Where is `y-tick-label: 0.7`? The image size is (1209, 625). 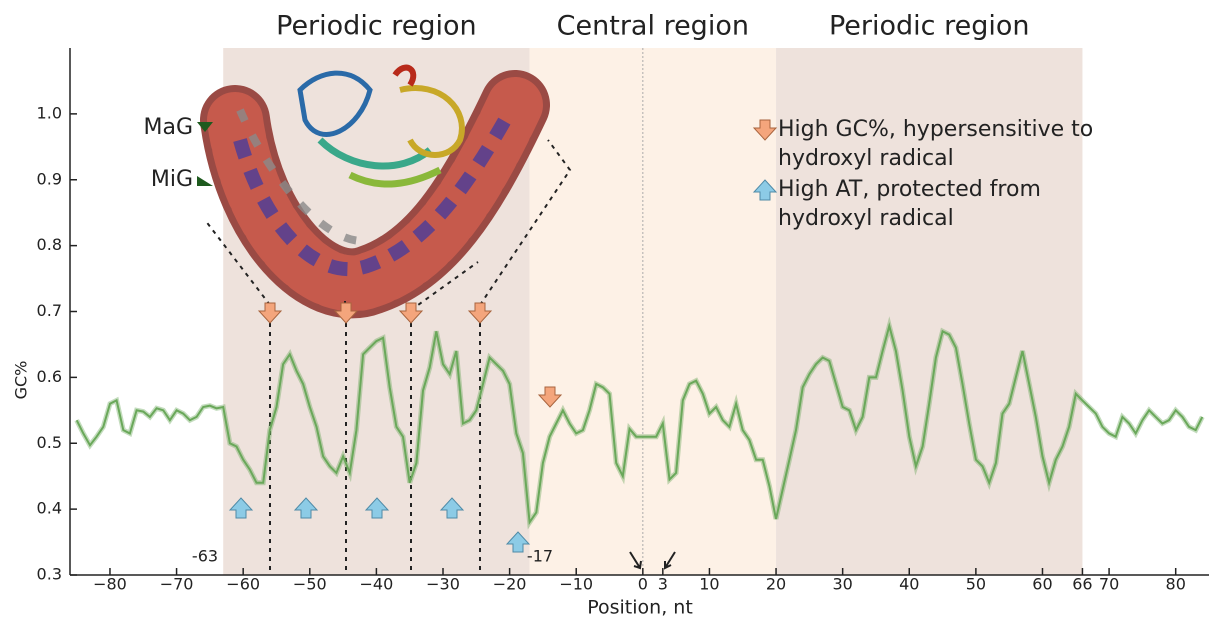
y-tick-label: 0.7 is located at coordinates (49, 310).